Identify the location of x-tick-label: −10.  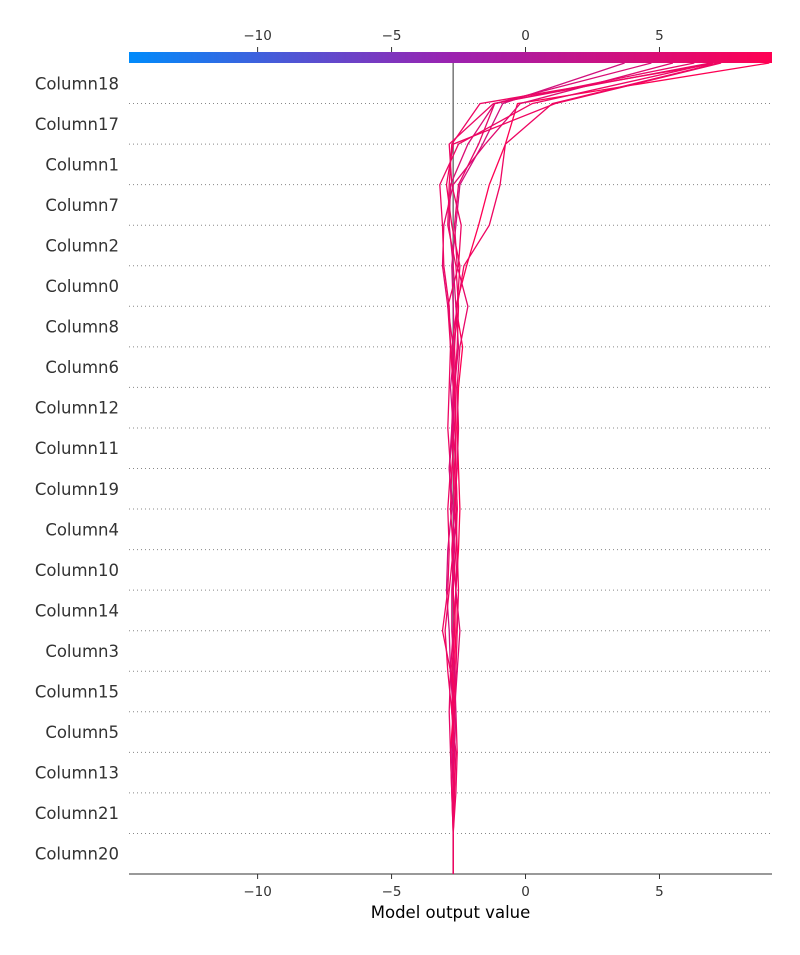
(257, 892).